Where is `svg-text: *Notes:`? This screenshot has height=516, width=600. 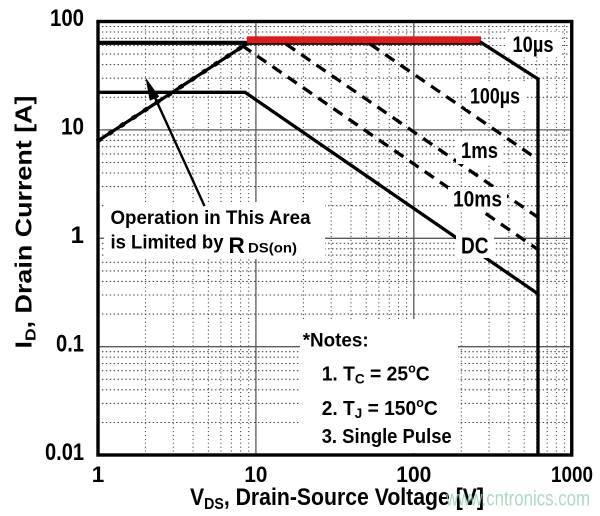 svg-text: *Notes: is located at coordinates (336, 341).